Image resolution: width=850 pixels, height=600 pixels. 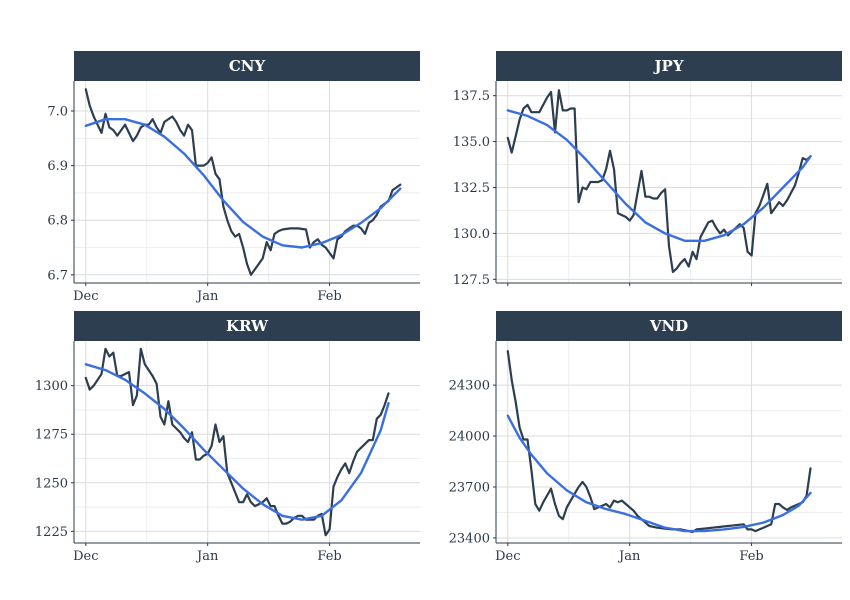 I want to click on y-tick-label: 23400, so click(x=469, y=538).